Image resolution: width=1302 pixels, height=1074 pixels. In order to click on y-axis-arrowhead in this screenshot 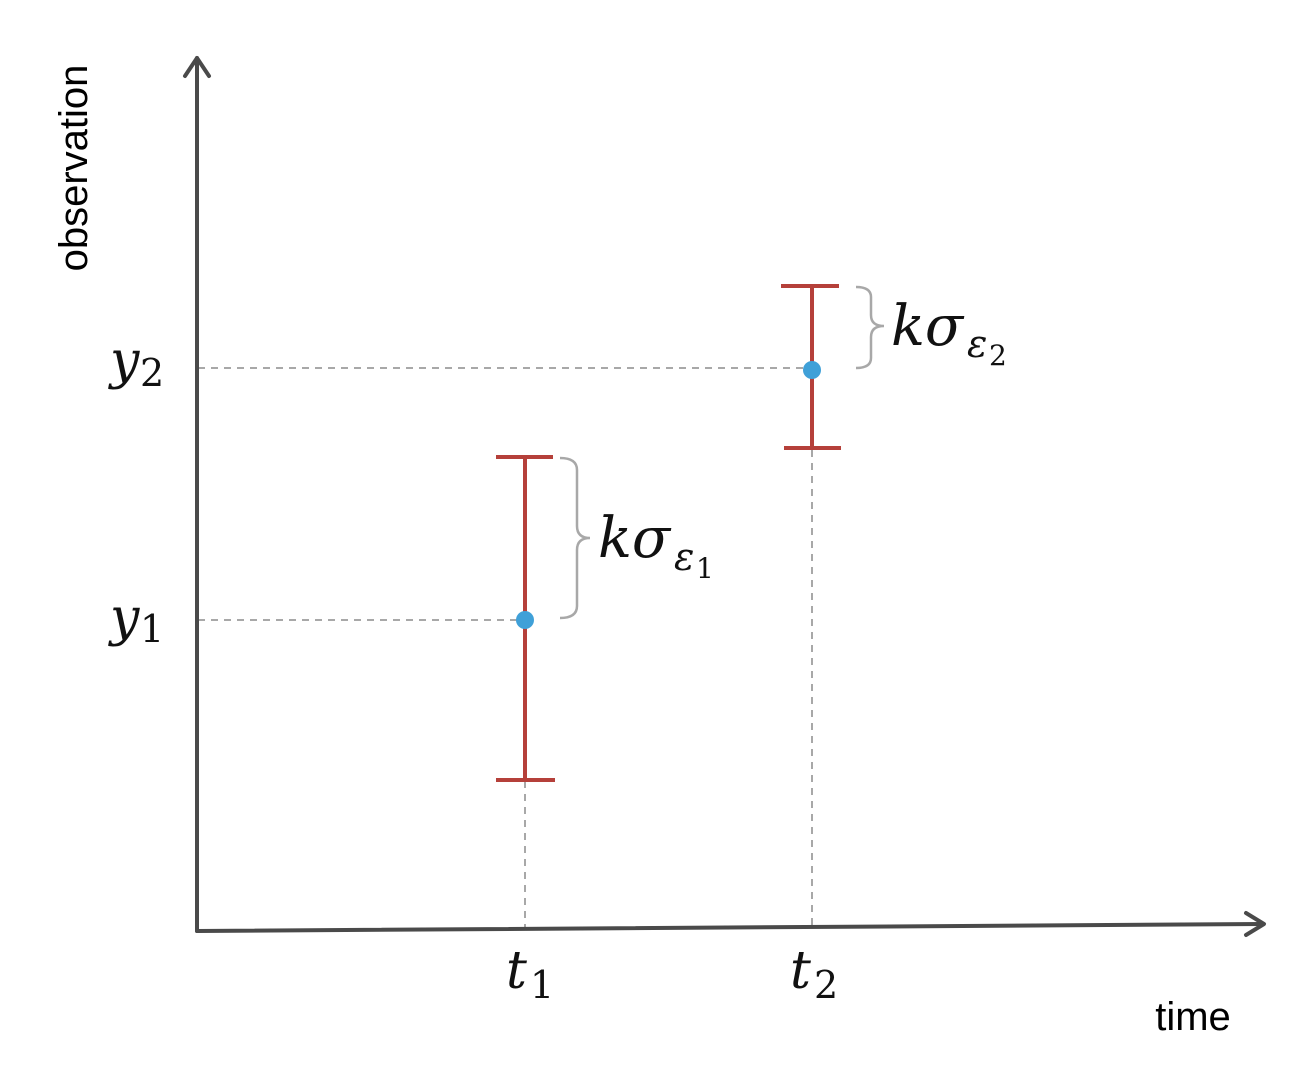, I will do `click(197, 67)`.